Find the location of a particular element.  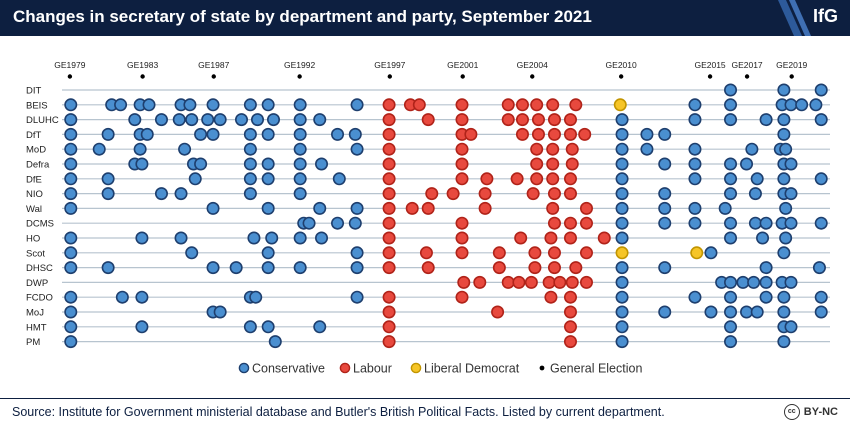

row-label-dft: DfT is located at coordinates (34, 135).